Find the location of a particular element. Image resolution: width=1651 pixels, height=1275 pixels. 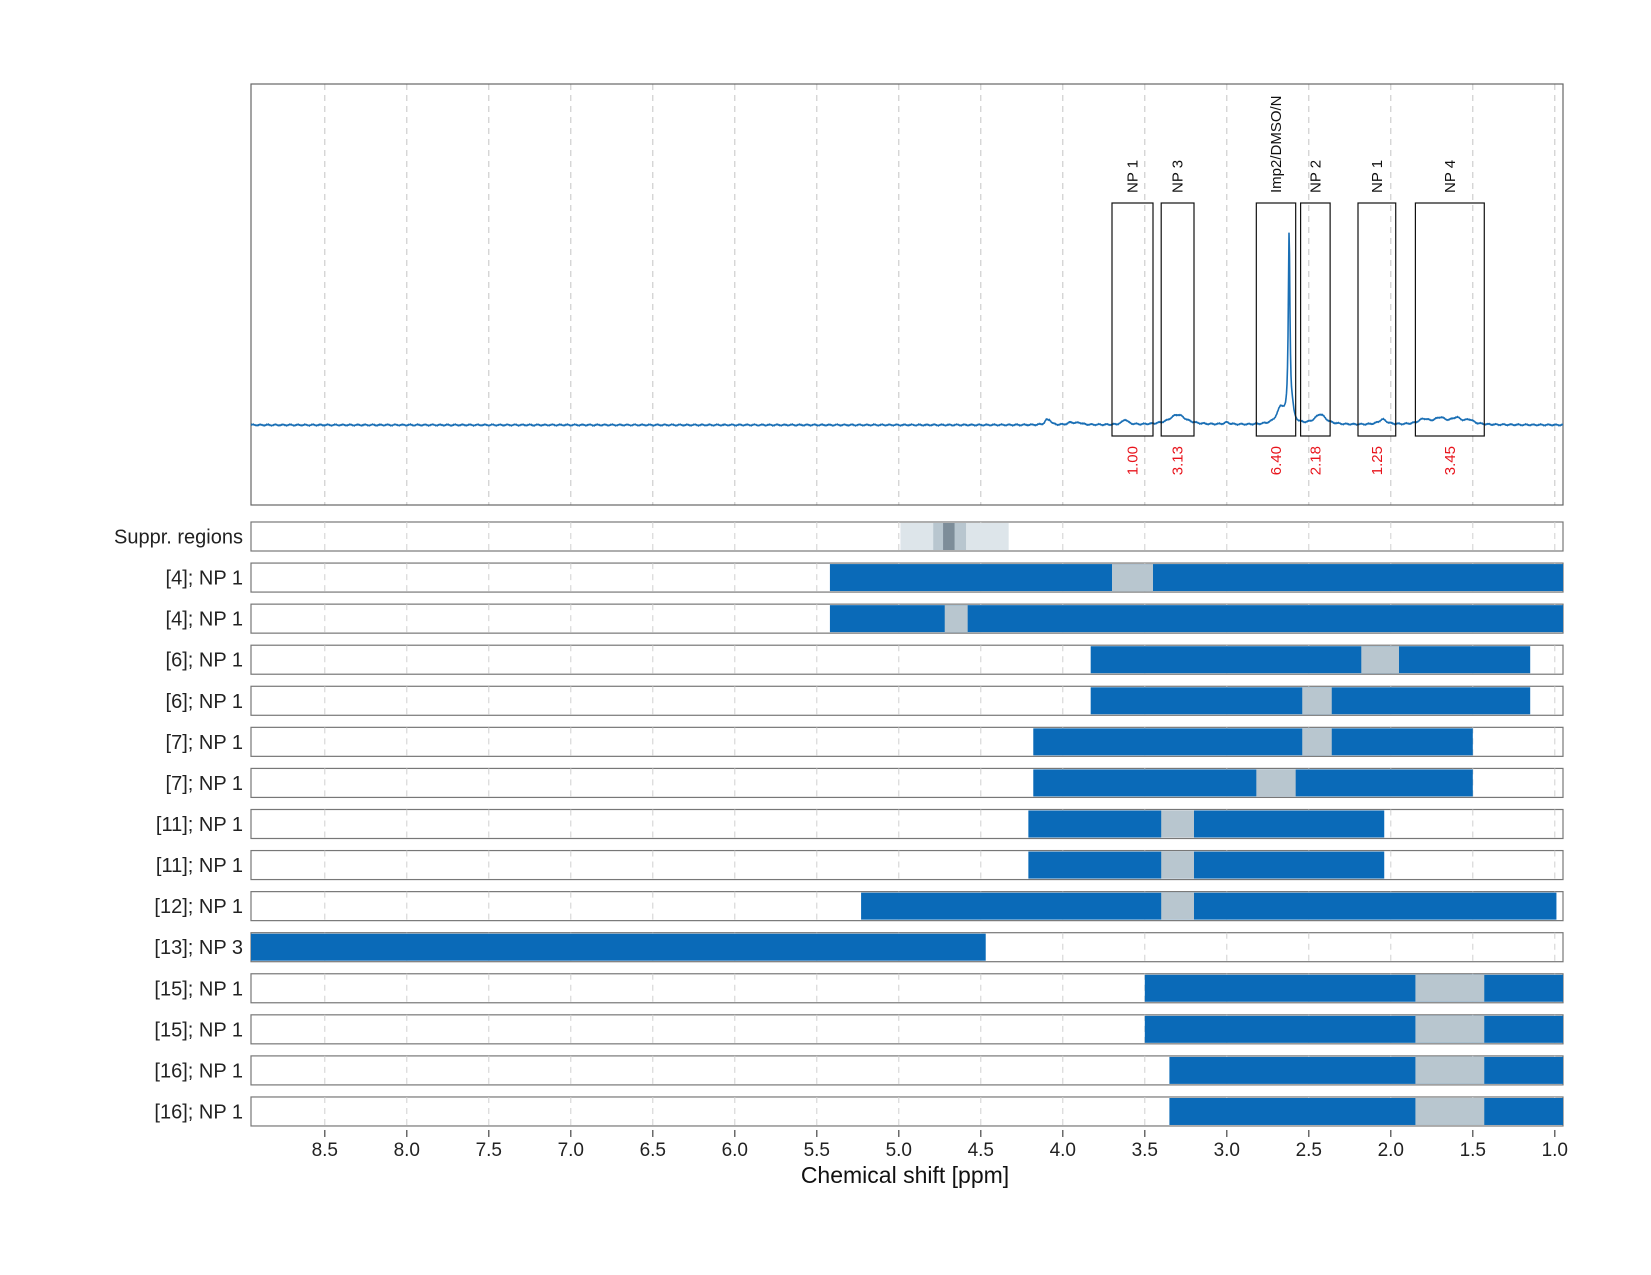

x-tick-label: 4.0 is located at coordinates (1063, 1150).